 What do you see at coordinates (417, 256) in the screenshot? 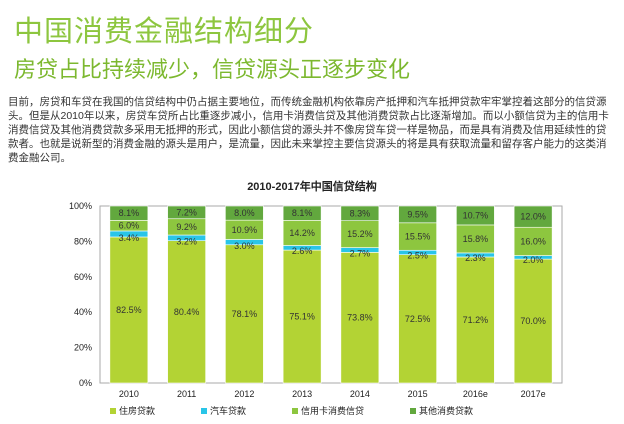
I see `data-label: 2.5%` at bounding box center [417, 256].